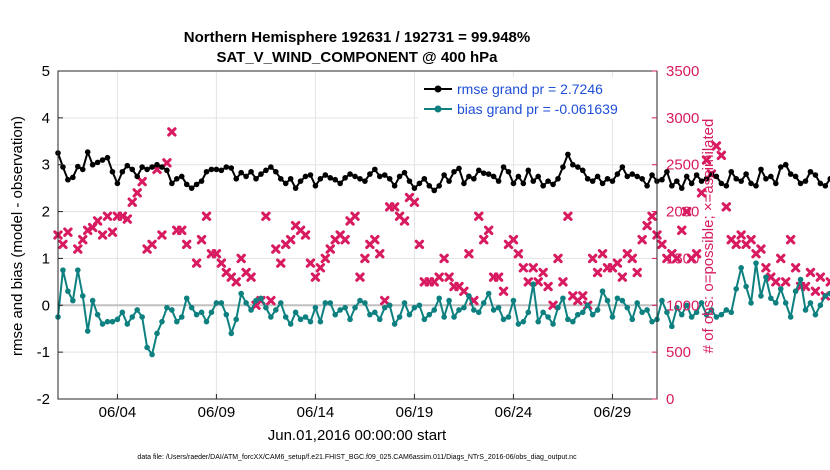 Image resolution: width=830 pixels, height=470 pixels. What do you see at coordinates (46, 165) in the screenshot?
I see `y-tick-label-left: 3` at bounding box center [46, 165].